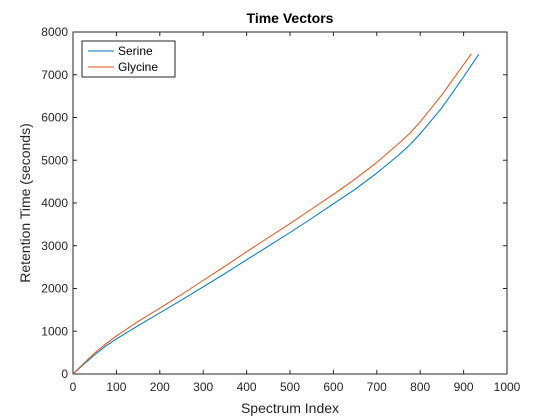 Image resolution: width=560 pixels, height=420 pixels. I want to click on x-tick-label: 0, so click(73, 387).